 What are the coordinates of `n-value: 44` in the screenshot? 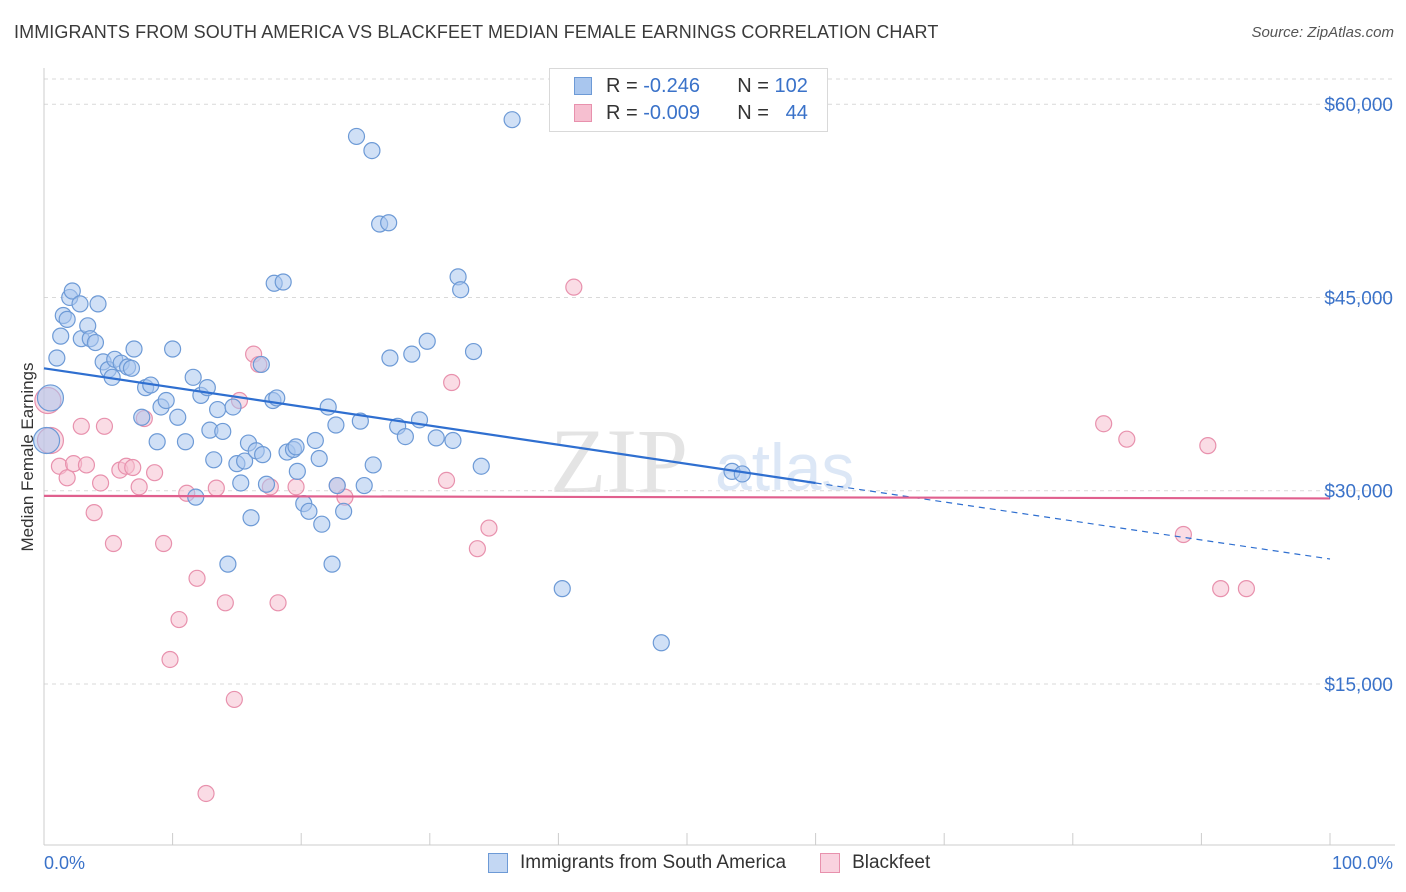 It's located at (796, 112).